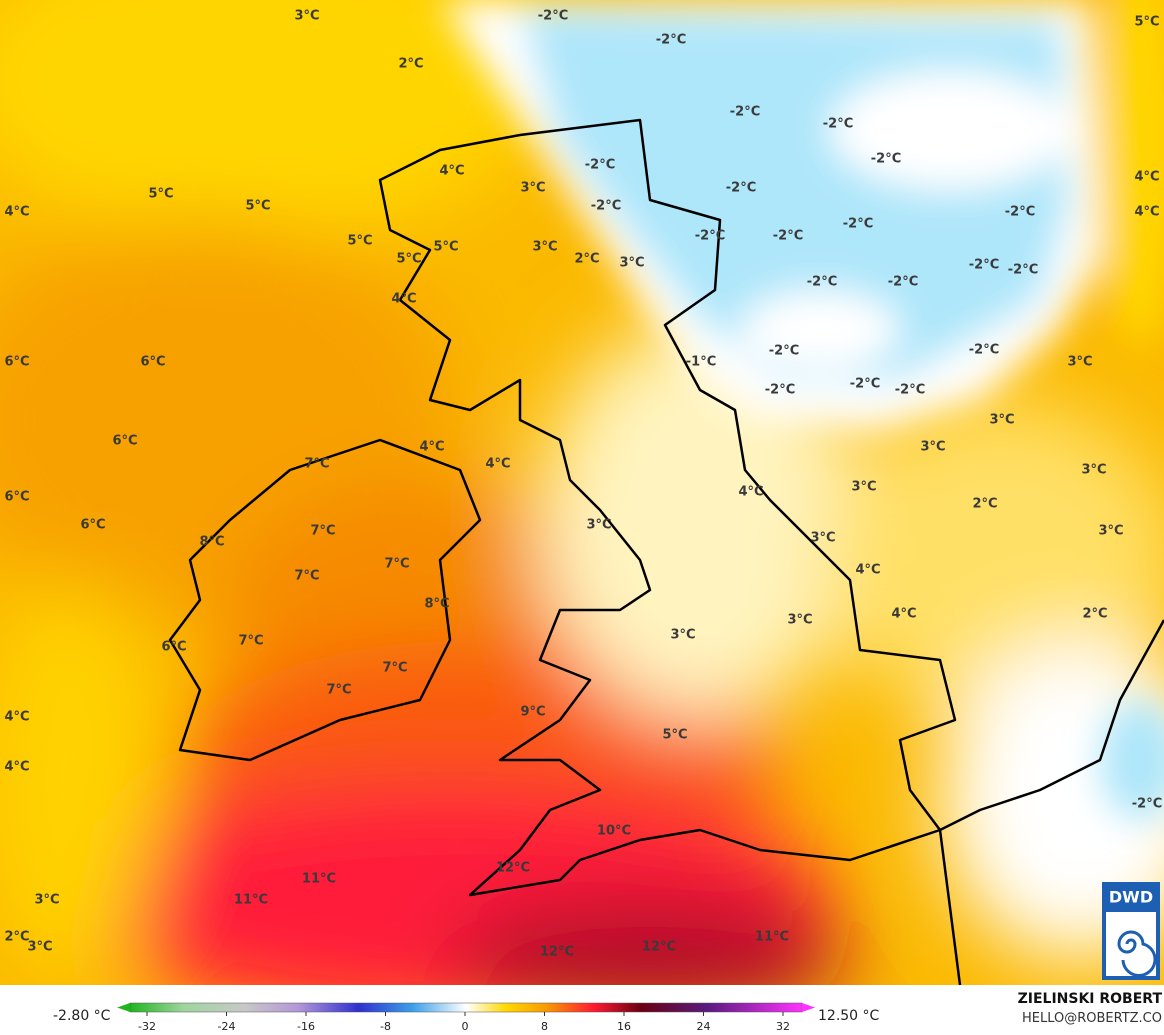  I want to click on author: ZIELINSKI ROBERT, so click(1090, 999).